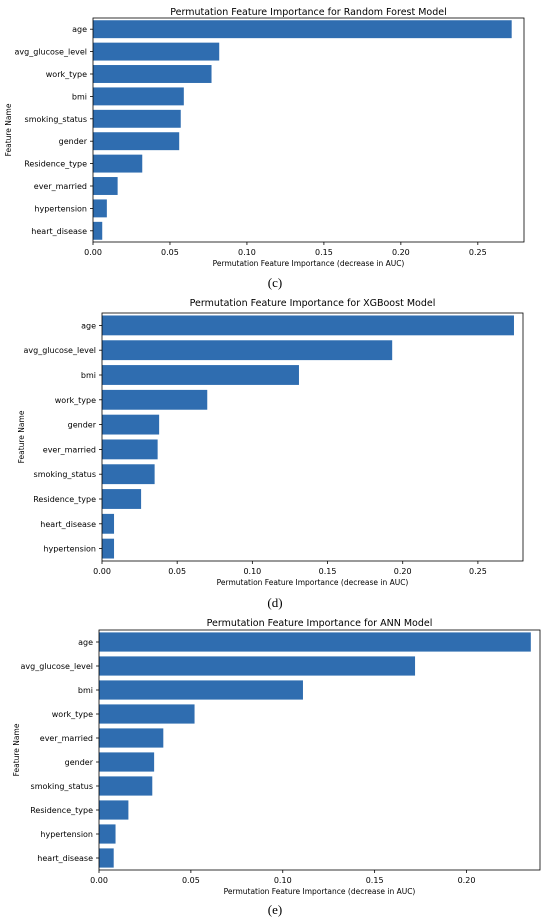 This screenshot has width=550, height=921. Describe the element at coordinates (275, 909) in the screenshot. I see `panel-label-e: (e)` at that location.